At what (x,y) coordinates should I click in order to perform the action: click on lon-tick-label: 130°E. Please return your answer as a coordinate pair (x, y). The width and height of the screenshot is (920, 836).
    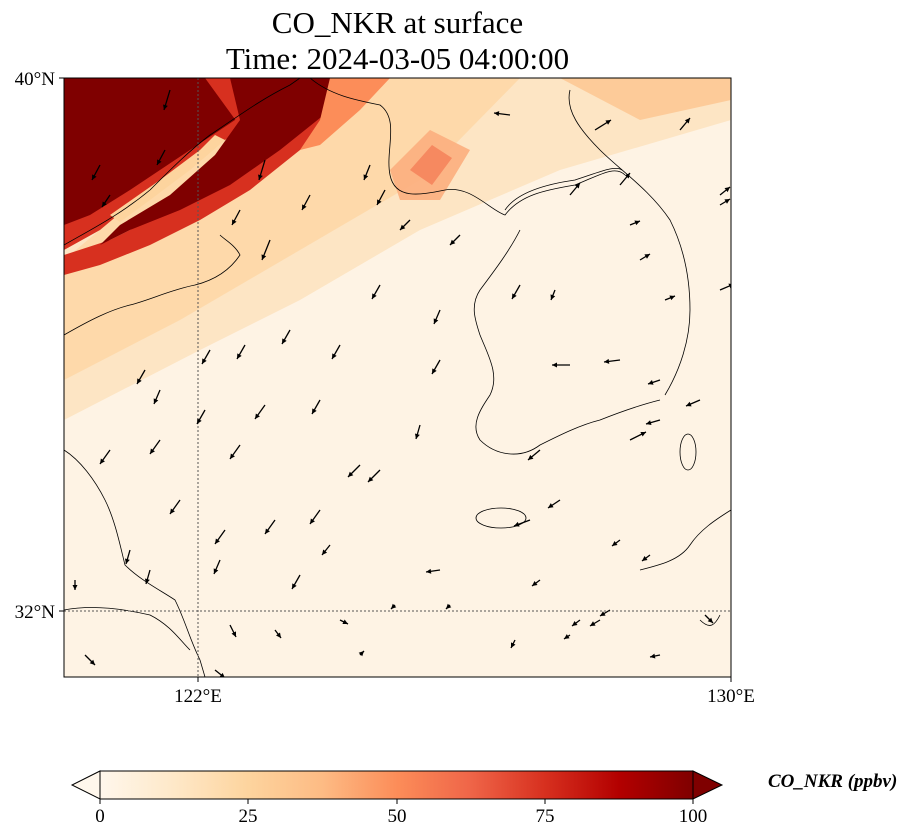
    Looking at the image, I should click on (731, 696).